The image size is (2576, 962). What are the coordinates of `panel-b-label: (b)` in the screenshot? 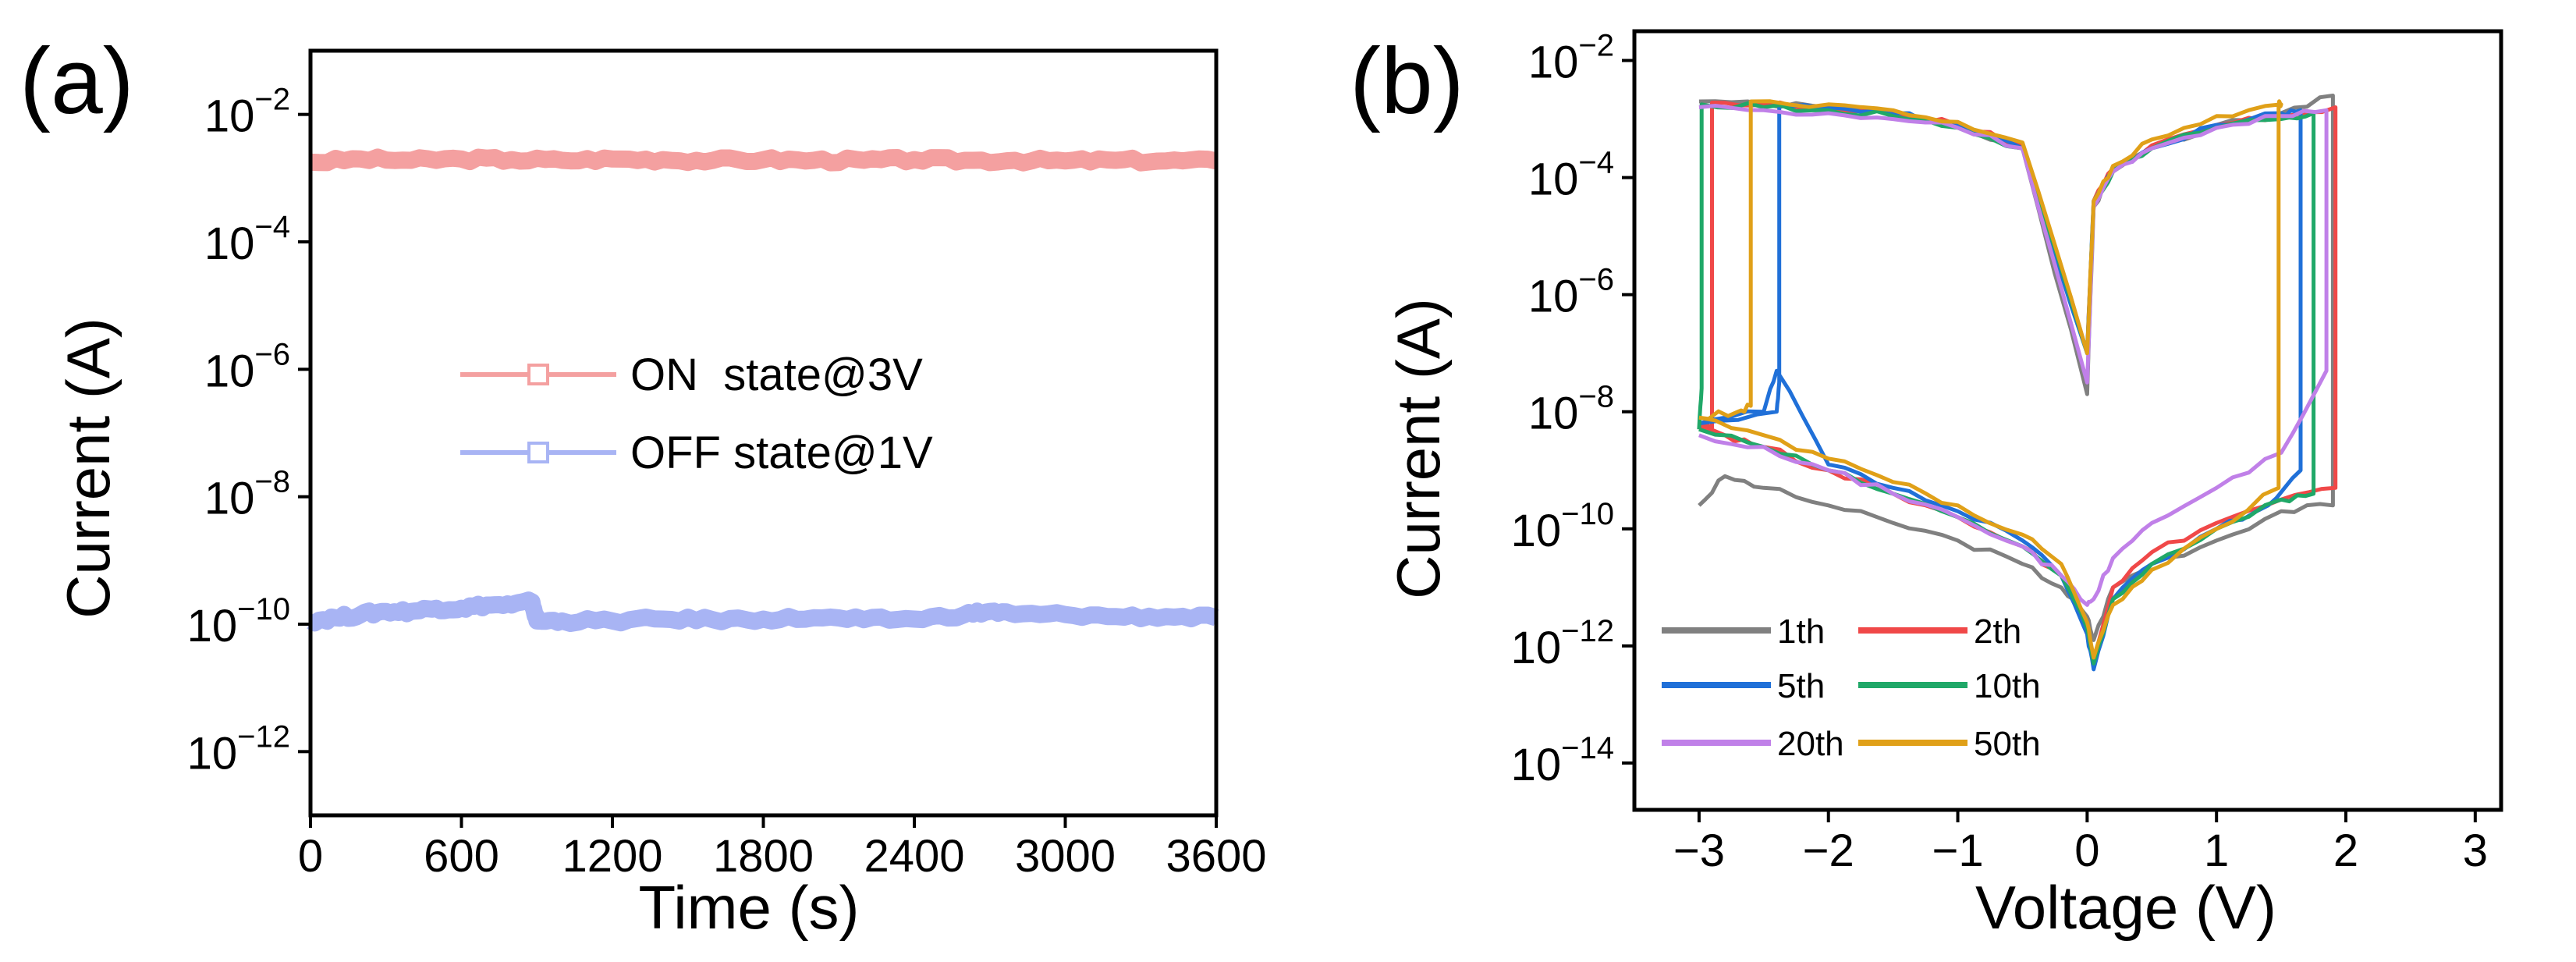 It's located at (1407, 81).